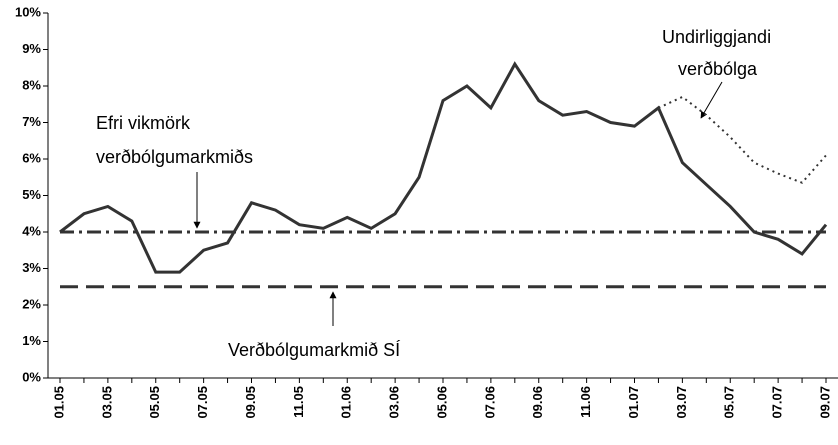  I want to click on x-tick-label: 11.05, so click(298, 402).